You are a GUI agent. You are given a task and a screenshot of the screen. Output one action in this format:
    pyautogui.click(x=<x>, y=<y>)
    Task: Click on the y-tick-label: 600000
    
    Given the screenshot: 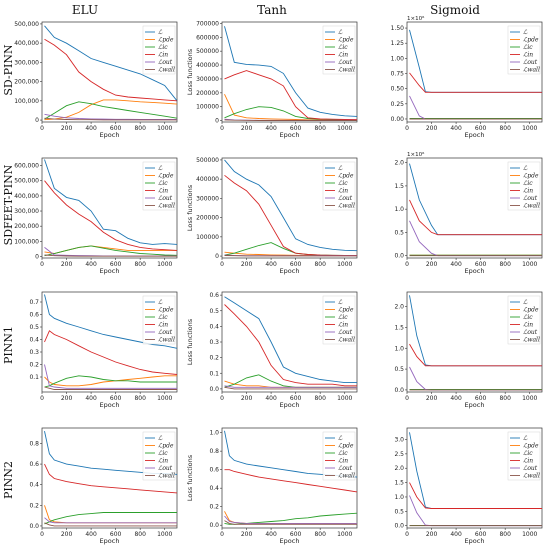 What is the action you would take?
    pyautogui.click(x=207, y=37)
    